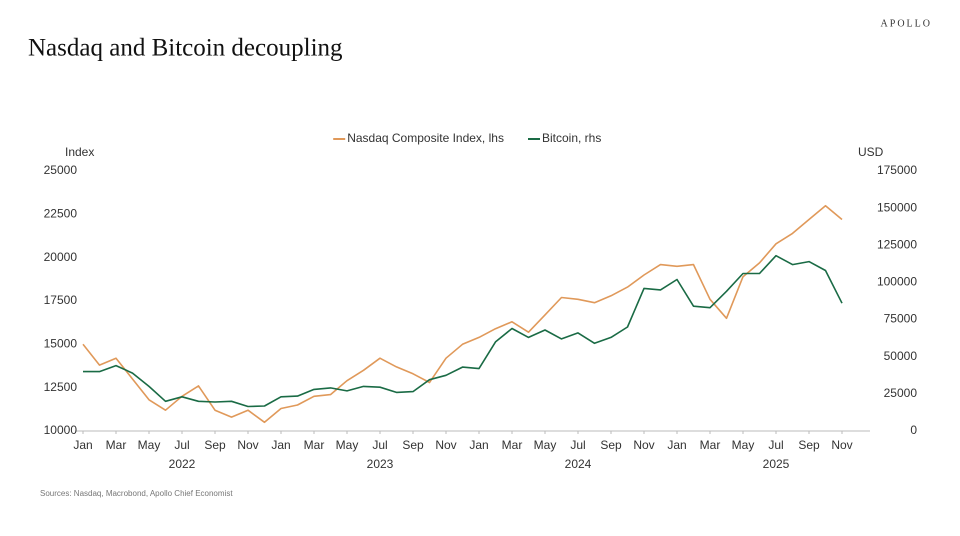 Image resolution: width=960 pixels, height=536 pixels. Describe the element at coordinates (897, 207) in the screenshot. I see `y2-tick-label: 150000` at that location.